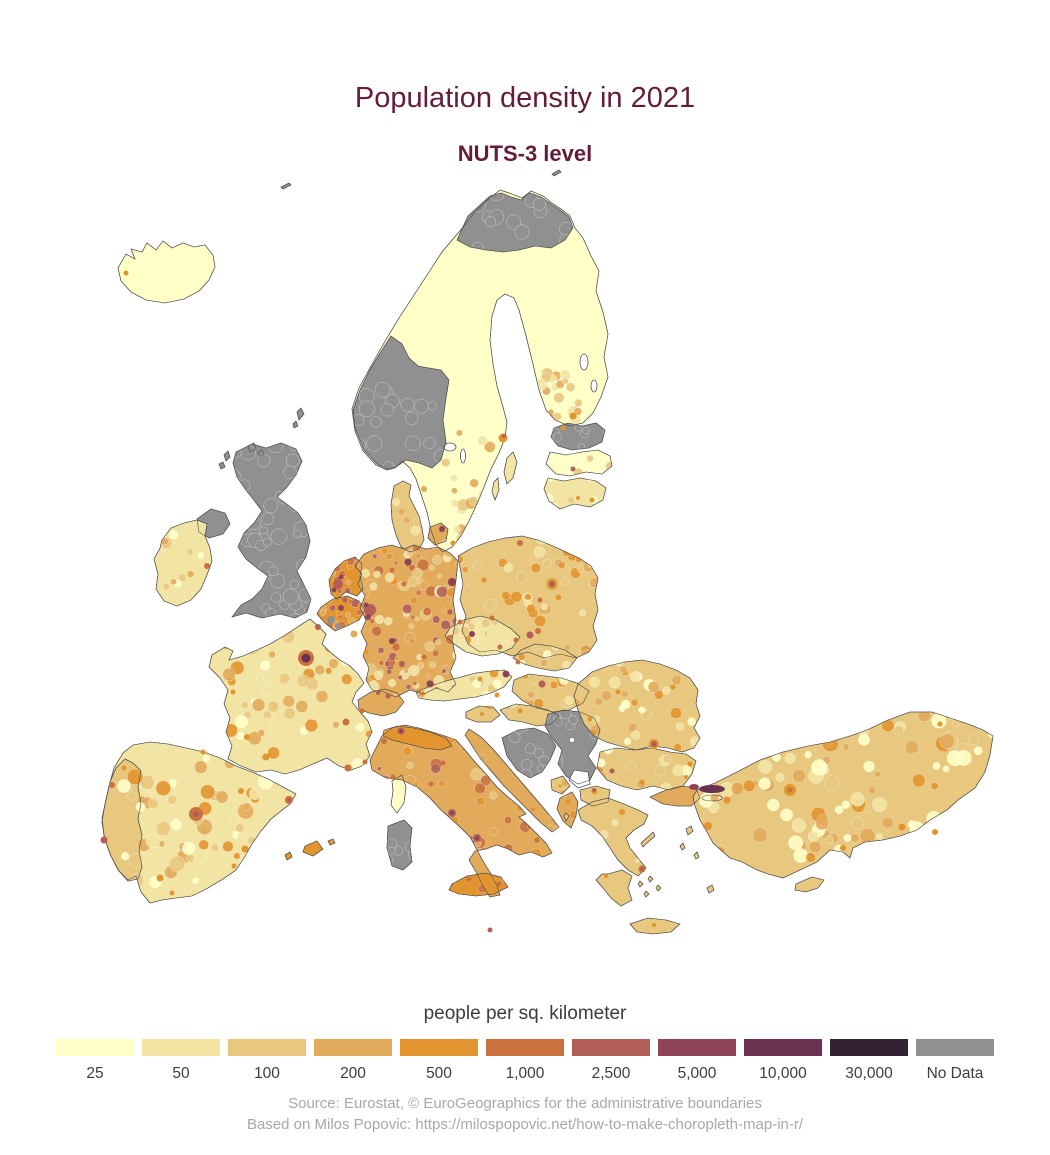 This screenshot has width=1050, height=1155. Describe the element at coordinates (166, 272) in the screenshot. I see `region-iceland` at that location.